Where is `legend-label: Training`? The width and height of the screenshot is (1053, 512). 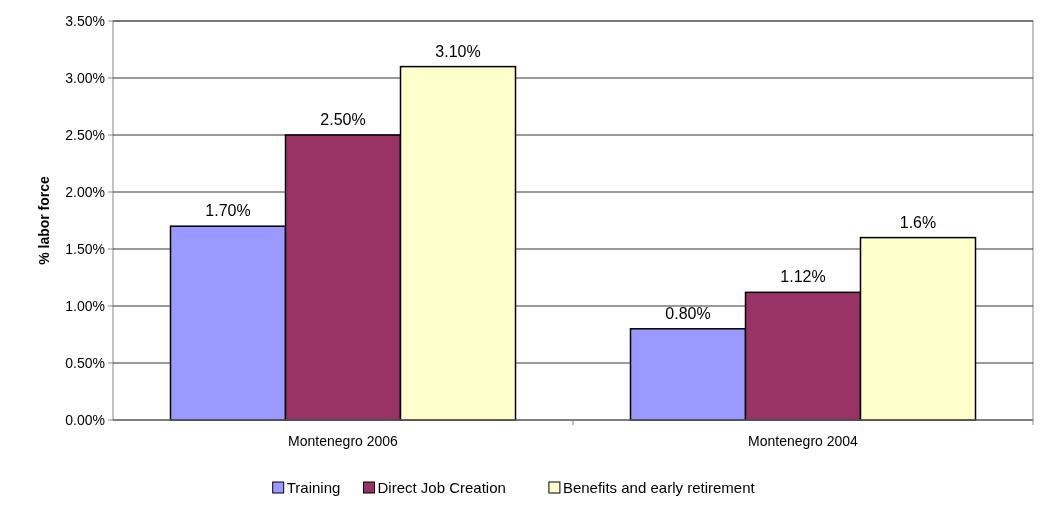
legend-label: Training is located at coordinates (313, 487).